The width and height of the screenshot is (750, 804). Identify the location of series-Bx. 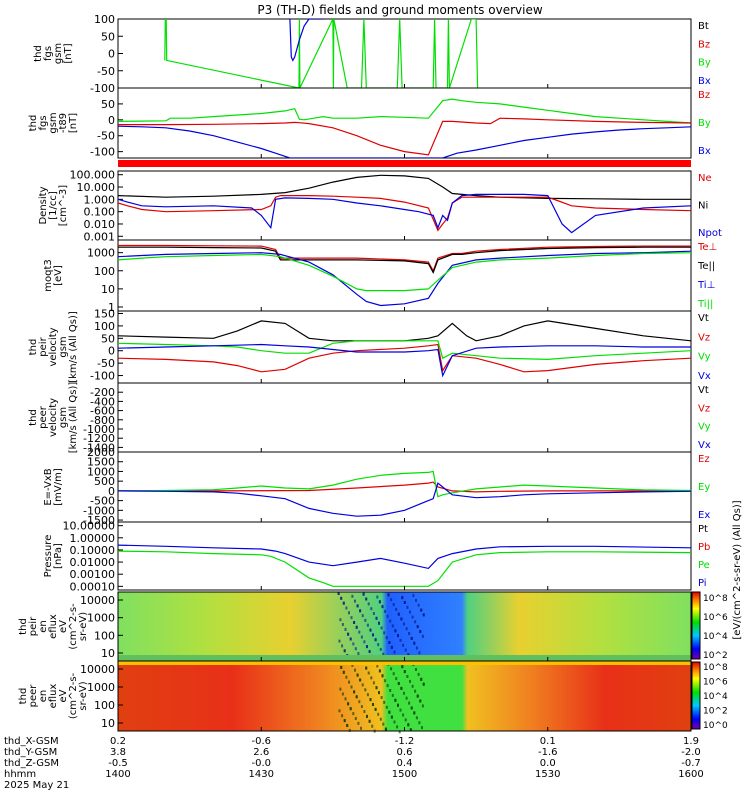
(404, 141).